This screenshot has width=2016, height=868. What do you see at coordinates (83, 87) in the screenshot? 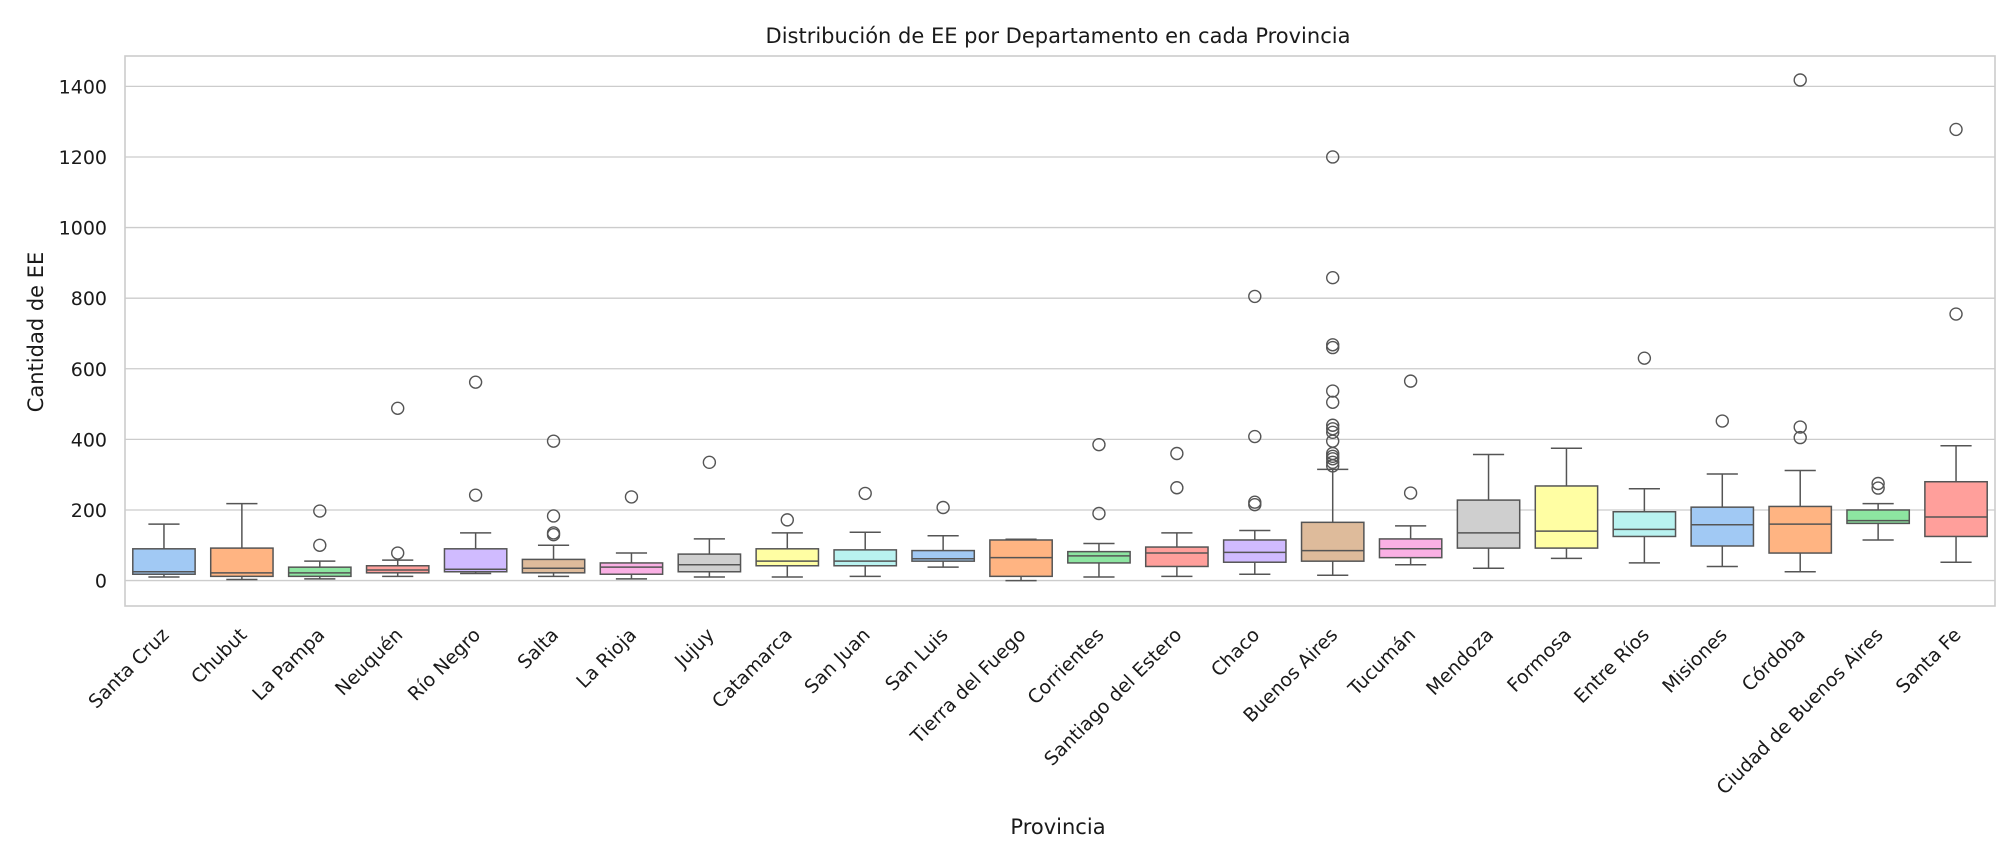
I see `y-tick-label: 1400` at bounding box center [83, 87].